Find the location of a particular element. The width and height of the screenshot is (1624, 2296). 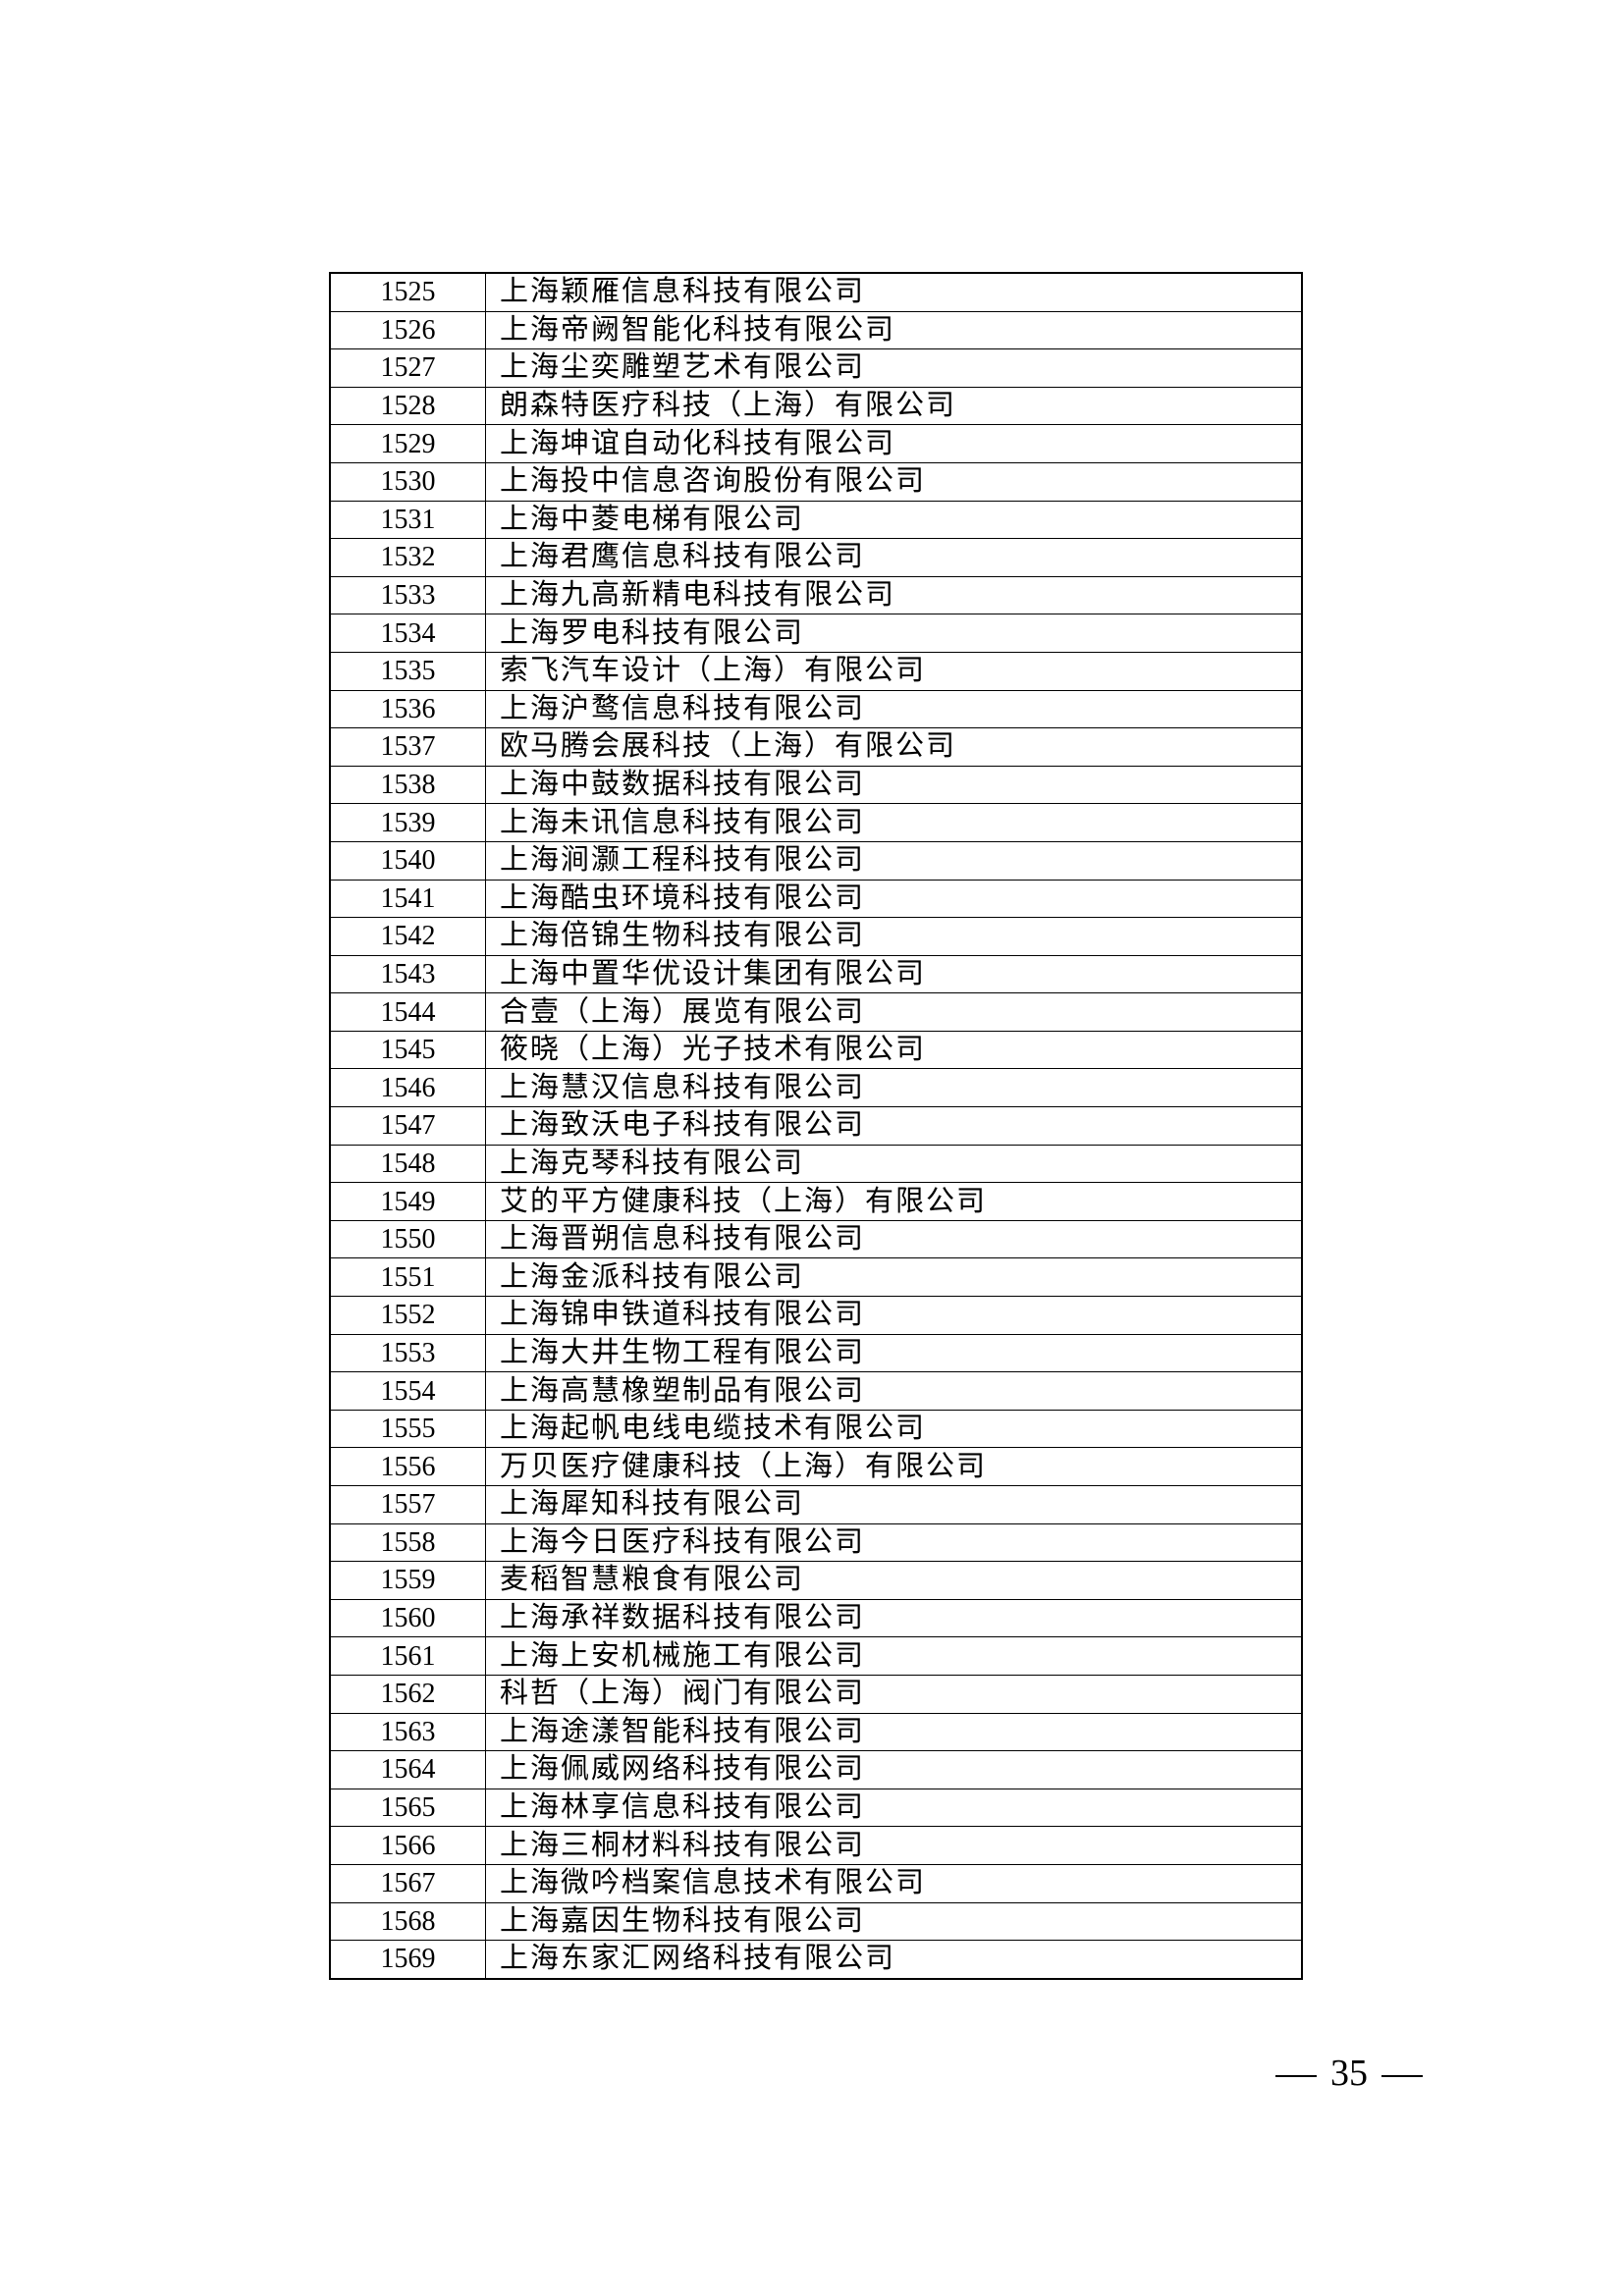

table-row: 1565 上海林享信息科技有限公司 is located at coordinates (816, 1808).